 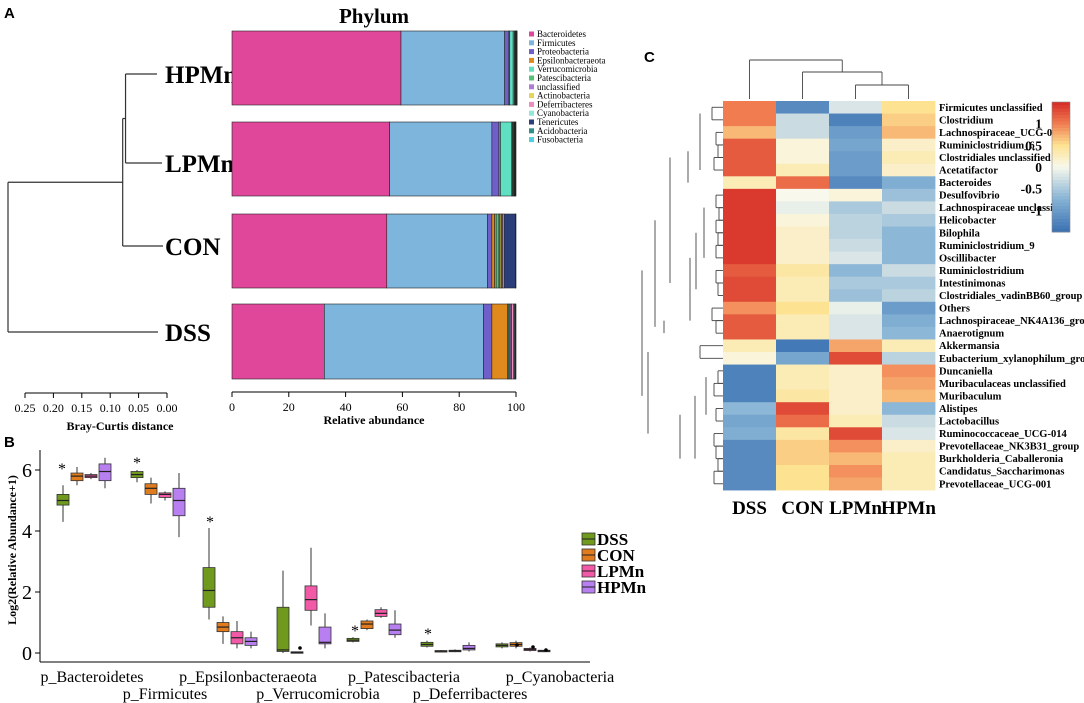 What do you see at coordinates (750, 371) in the screenshot?
I see `heatmap-cell-Duncaniella-DSS` at bounding box center [750, 371].